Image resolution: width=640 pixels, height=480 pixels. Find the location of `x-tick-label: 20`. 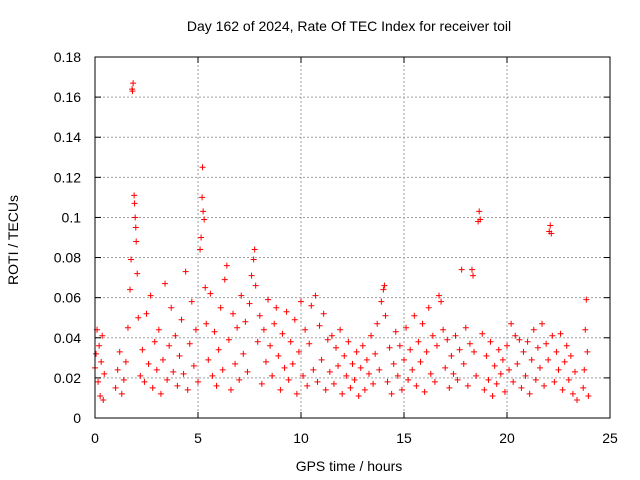

x-tick-label: 20 is located at coordinates (507, 438).